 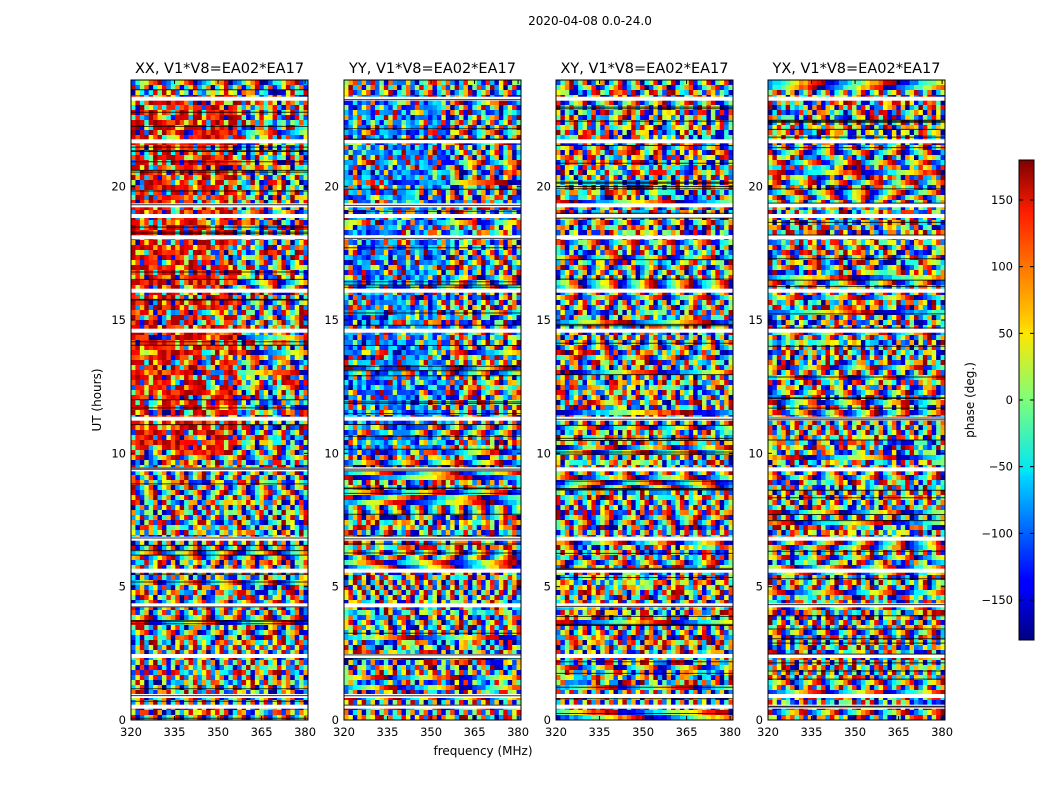 What do you see at coordinates (997, 600) in the screenshot?
I see `colorbar-tick-label: −150` at bounding box center [997, 600].